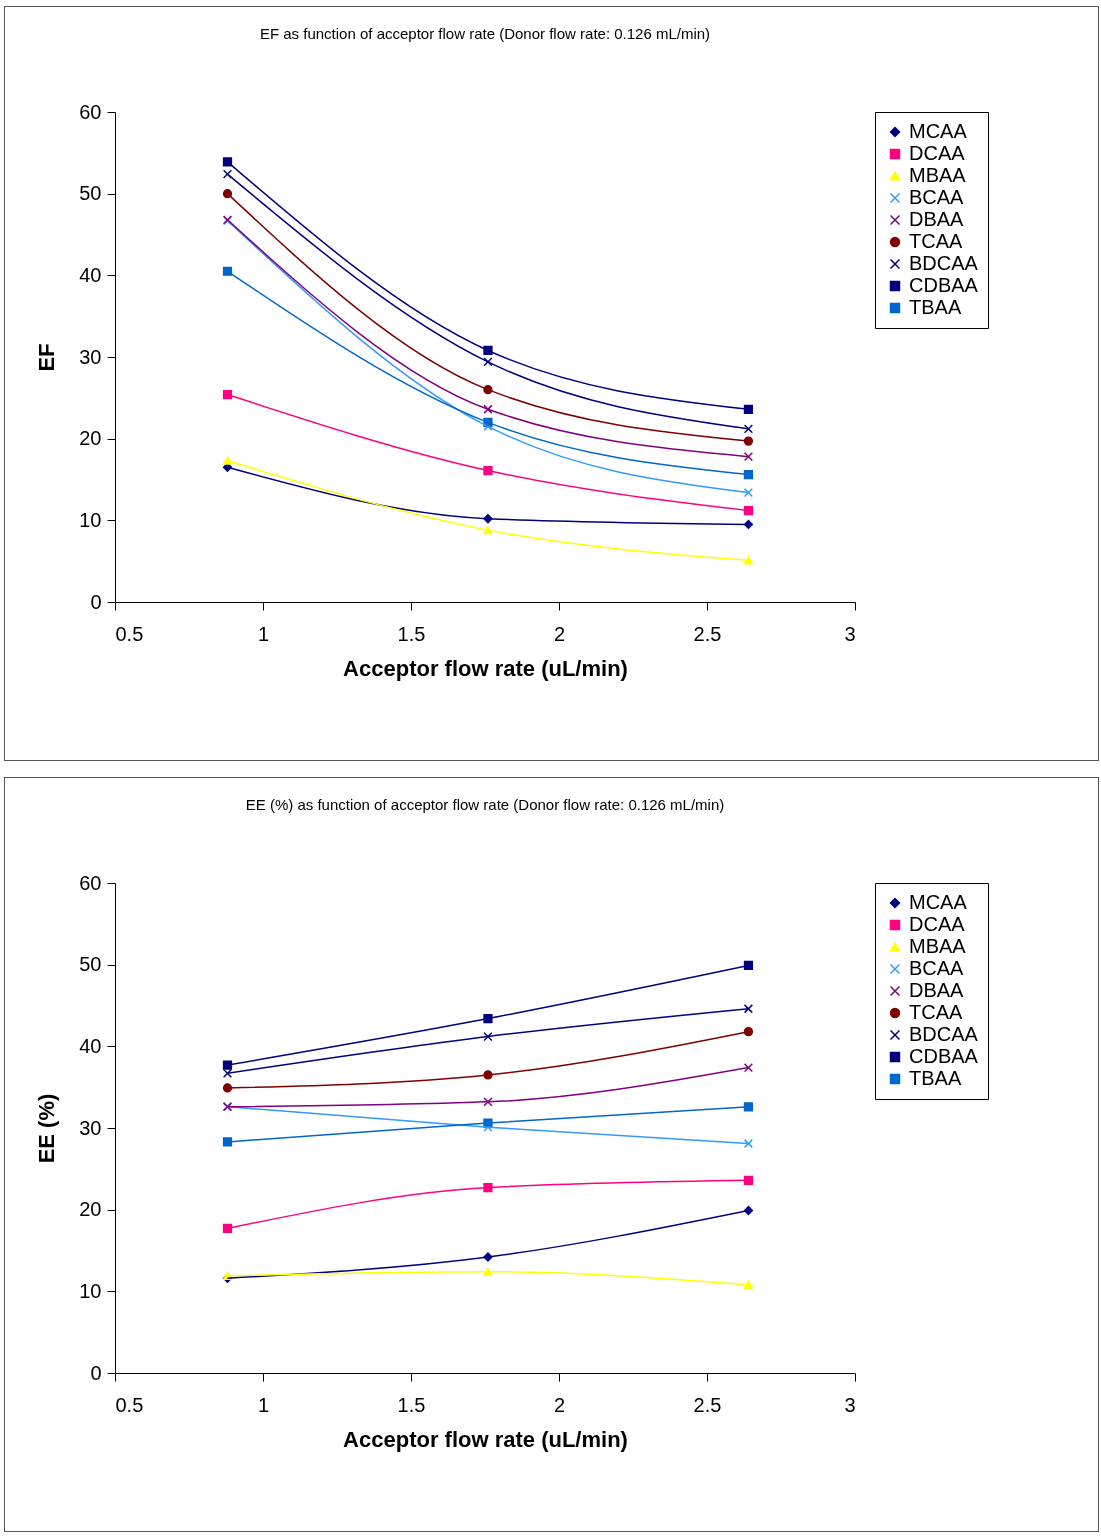 Image resolution: width=1101 pixels, height=1540 pixels. What do you see at coordinates (485, 33) in the screenshot?
I see `chart-title: EF as function of acceptor flow rate (Donor flow rate: 0.126 mL/min)` at bounding box center [485, 33].